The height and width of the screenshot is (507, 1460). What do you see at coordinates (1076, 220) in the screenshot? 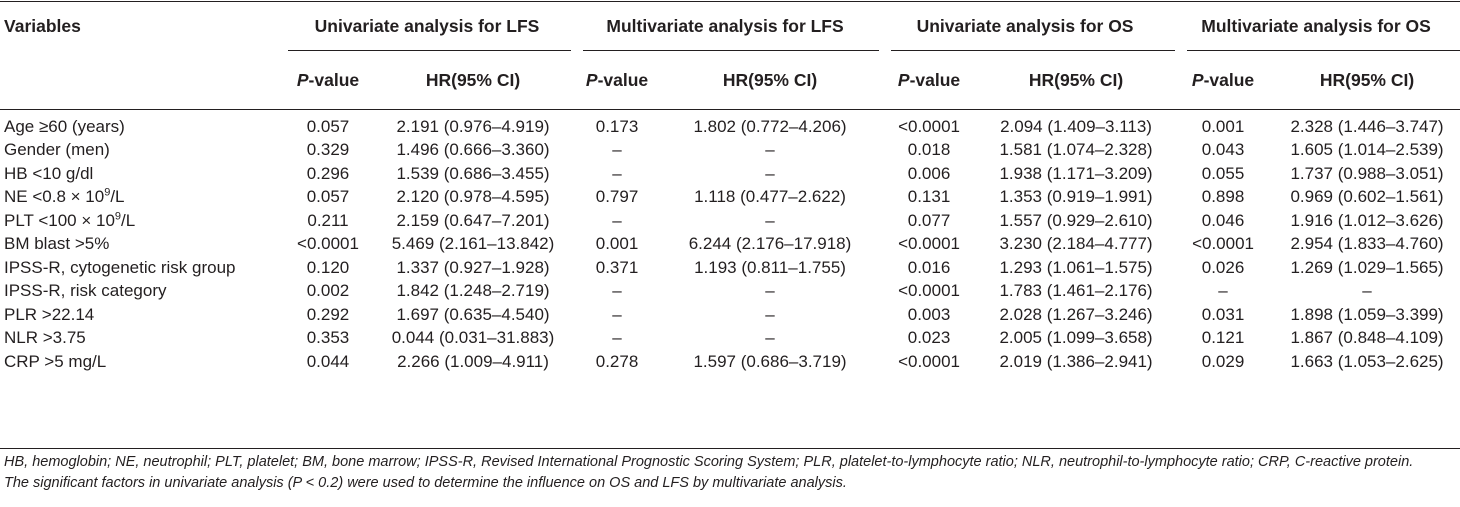
I see `cell: 1.557 (0.929–2.610)` at bounding box center [1076, 220].